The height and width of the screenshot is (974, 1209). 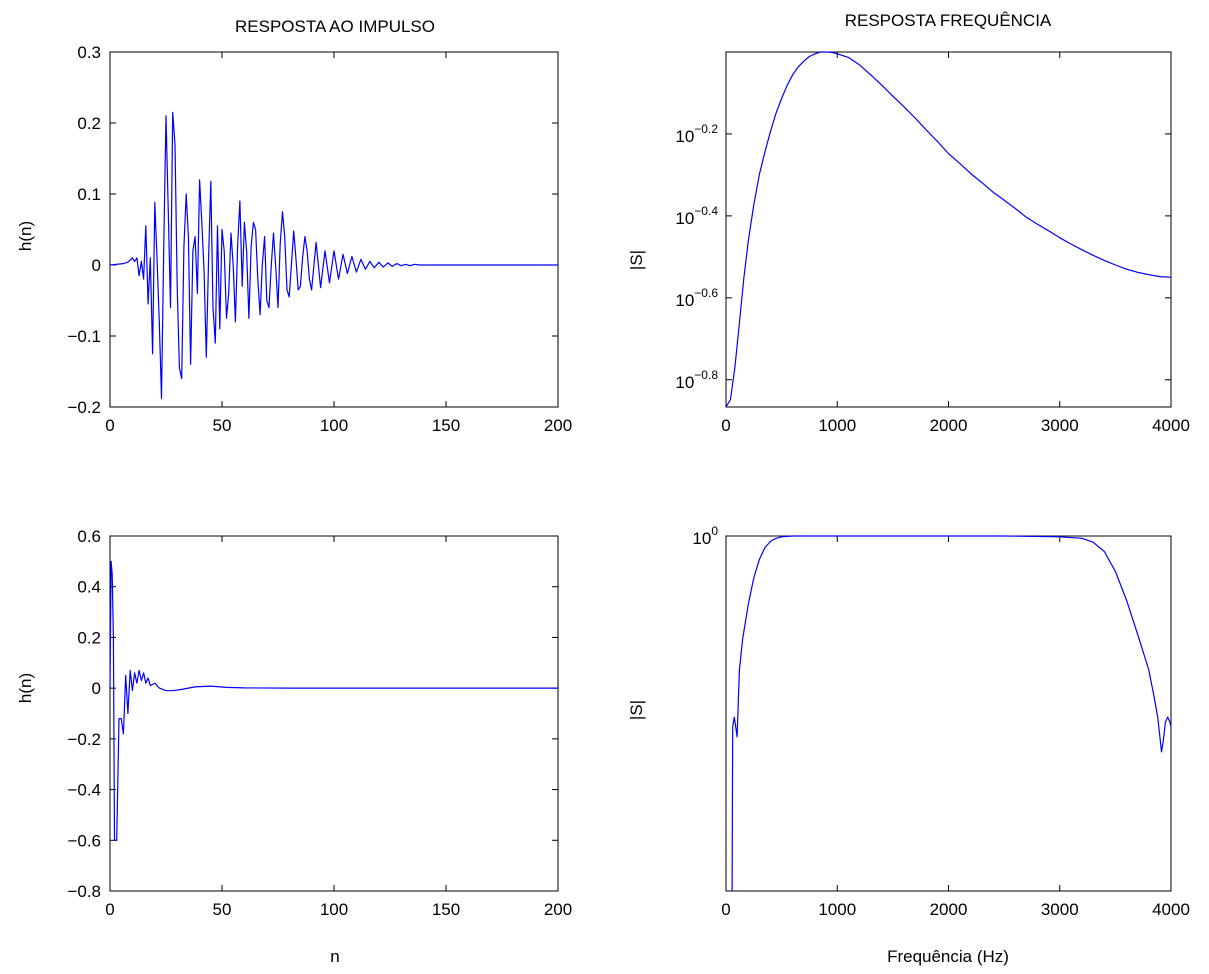 I want to click on y-tick-label: 0.3, so click(x=89, y=52).